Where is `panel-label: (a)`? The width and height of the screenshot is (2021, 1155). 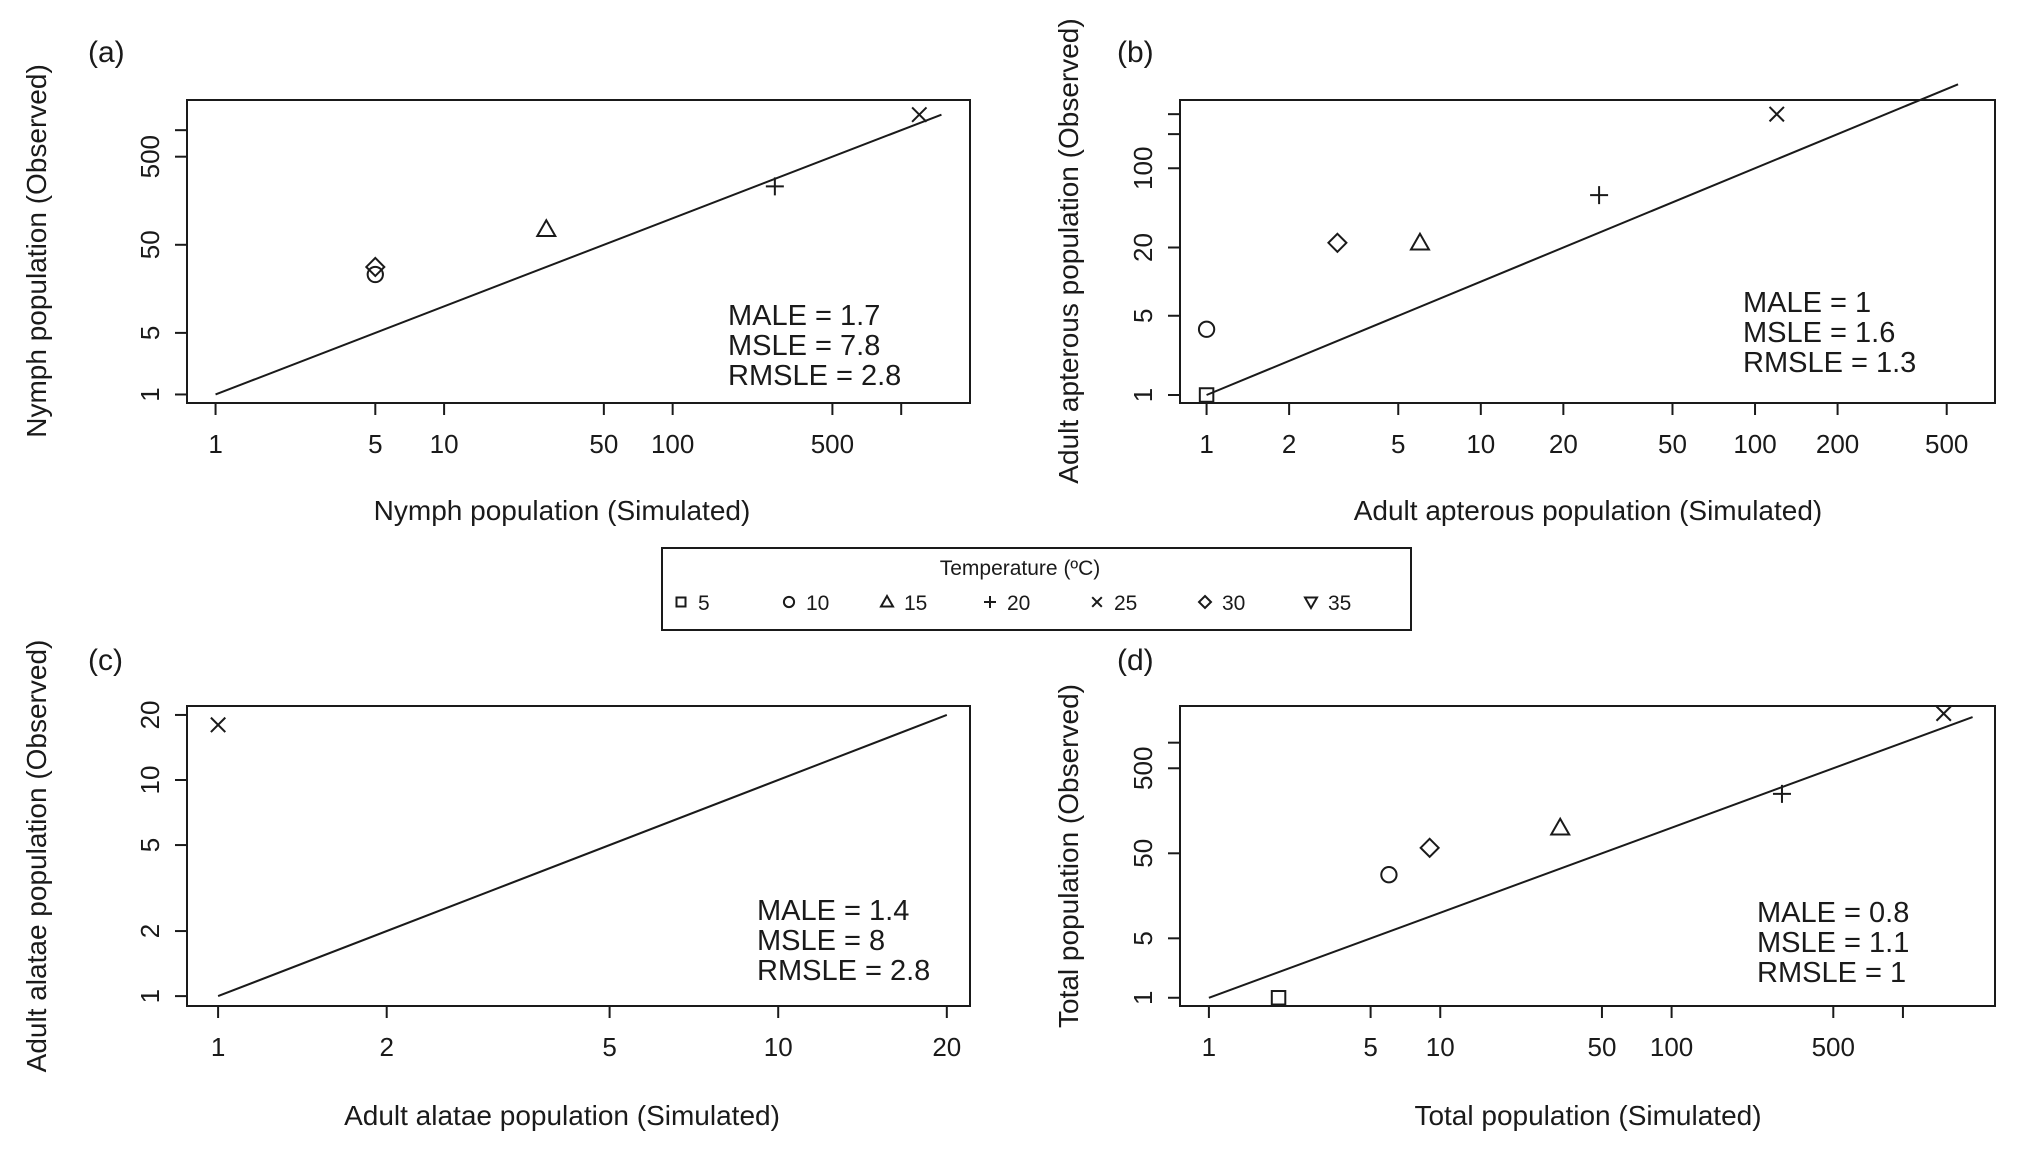 panel-label: (a) is located at coordinates (106, 52).